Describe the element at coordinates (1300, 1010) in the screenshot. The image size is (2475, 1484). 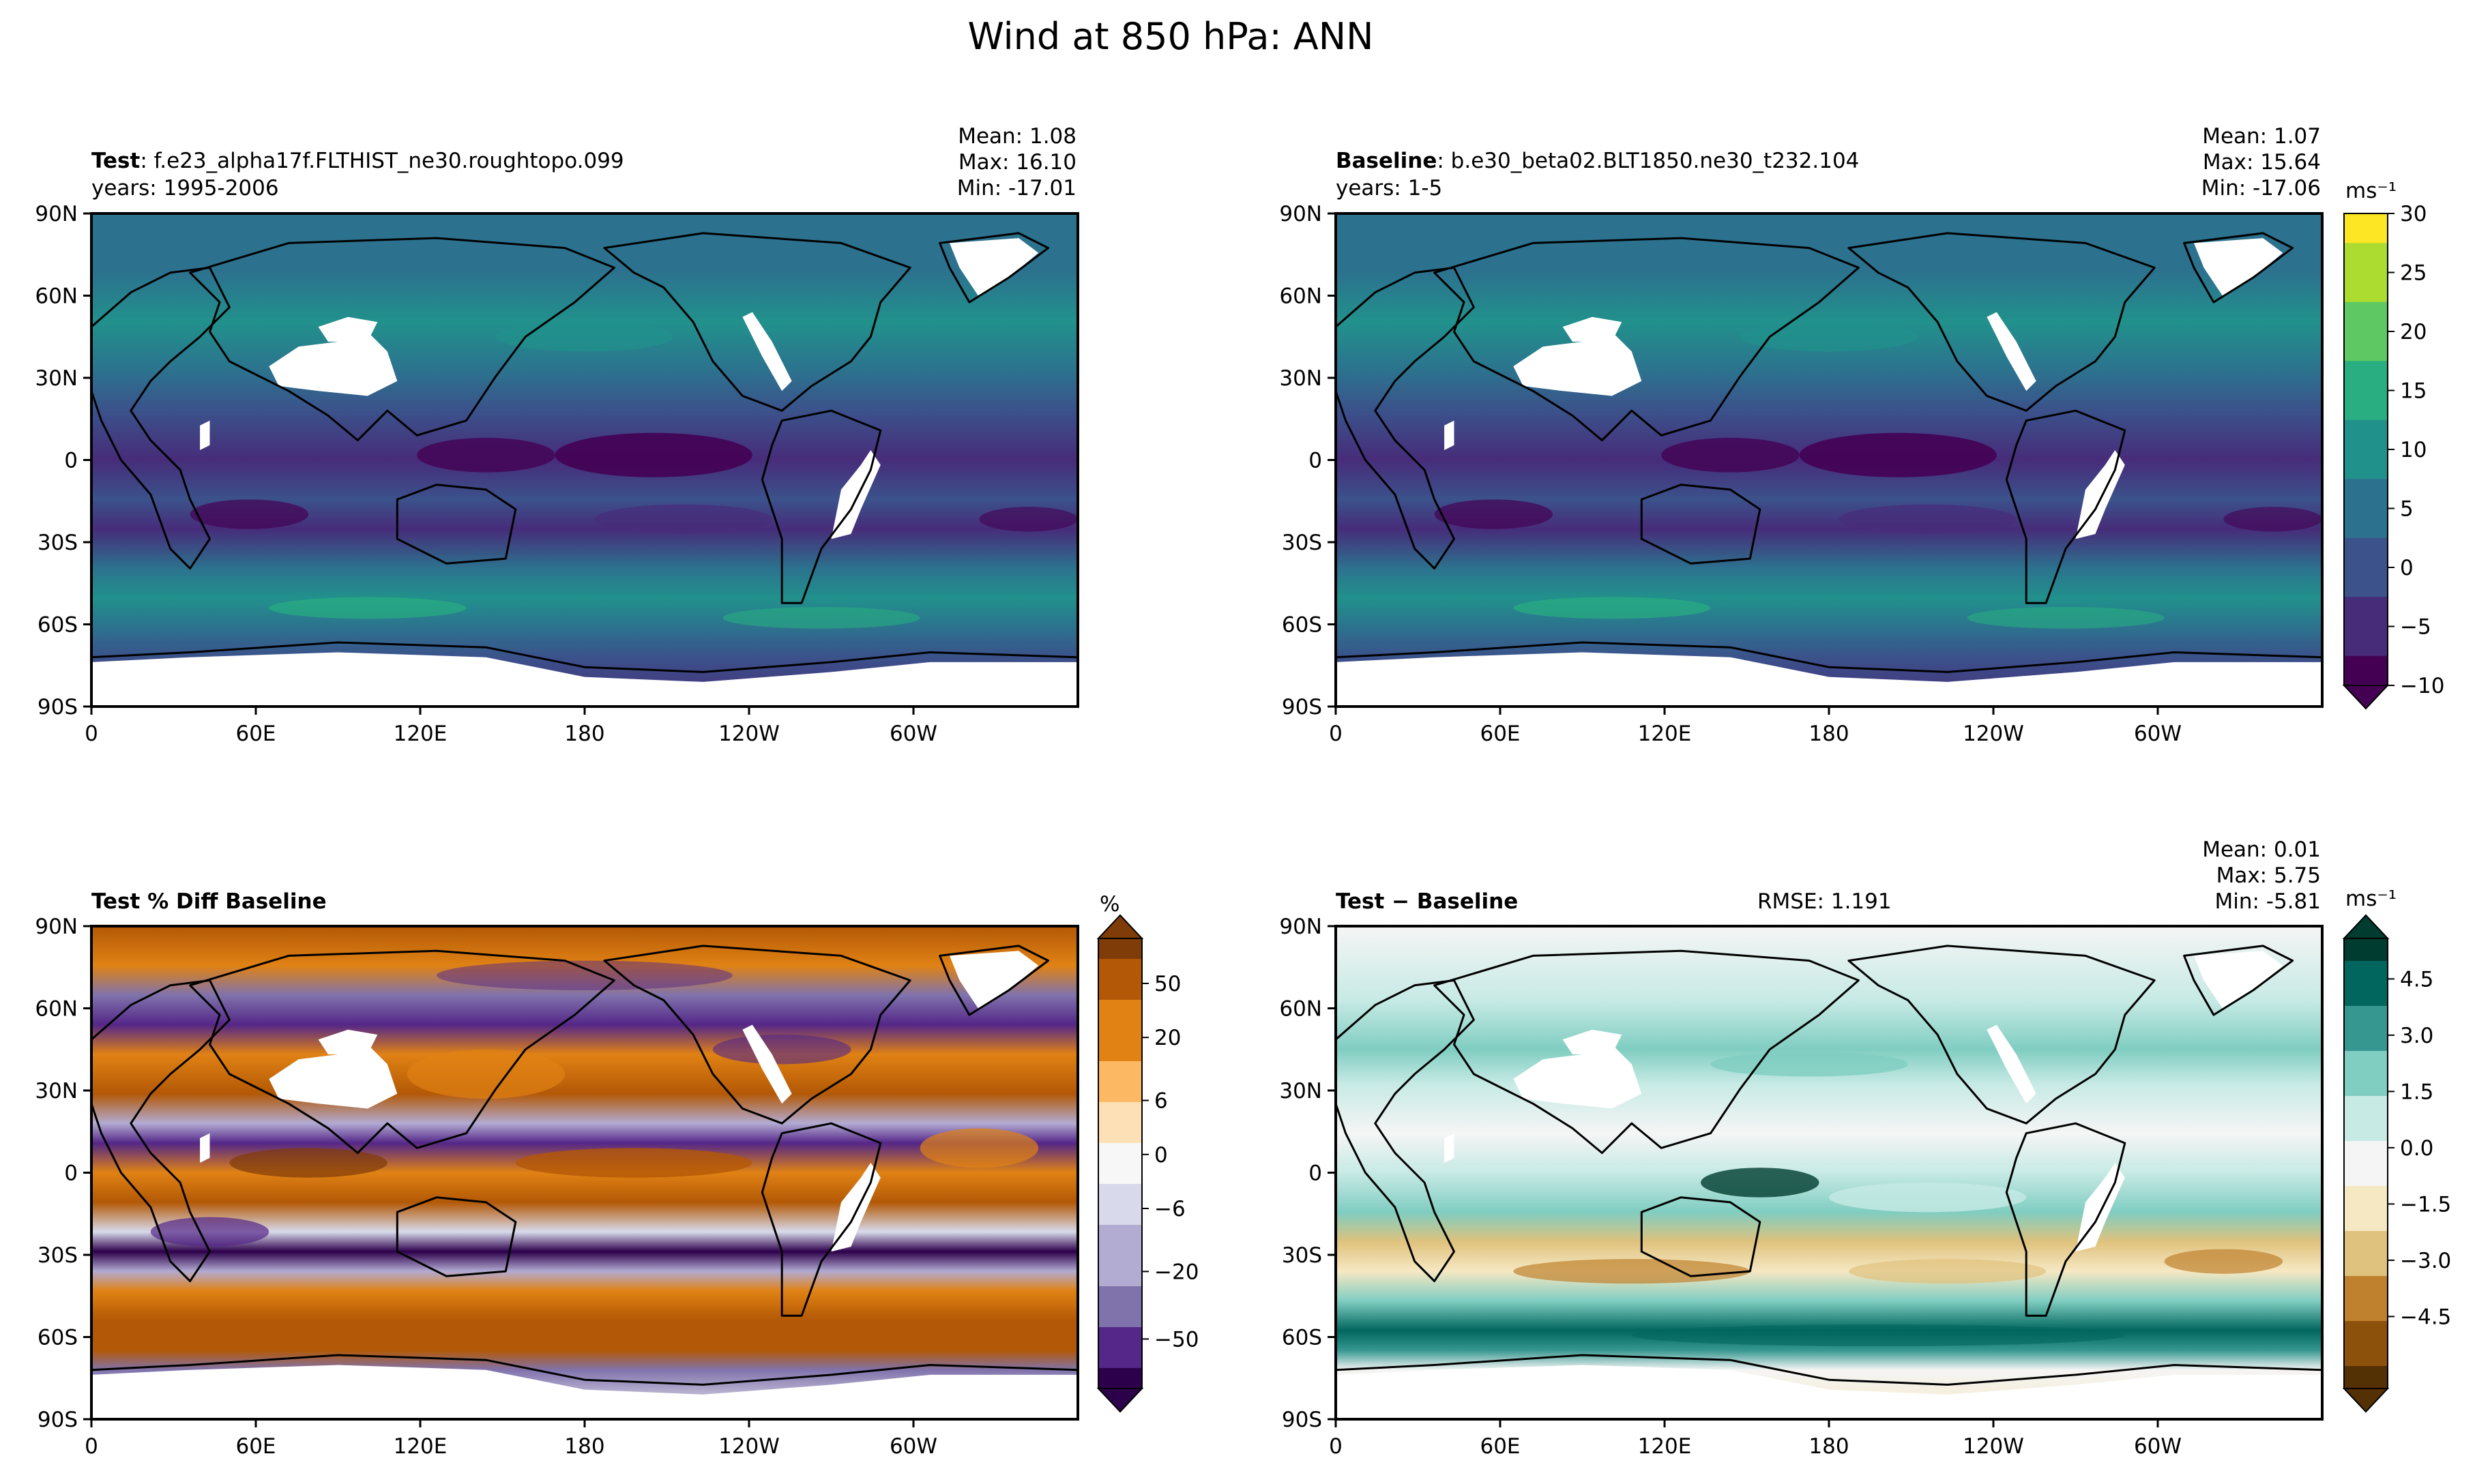
I see `lat-tick-label: 60N` at that location.